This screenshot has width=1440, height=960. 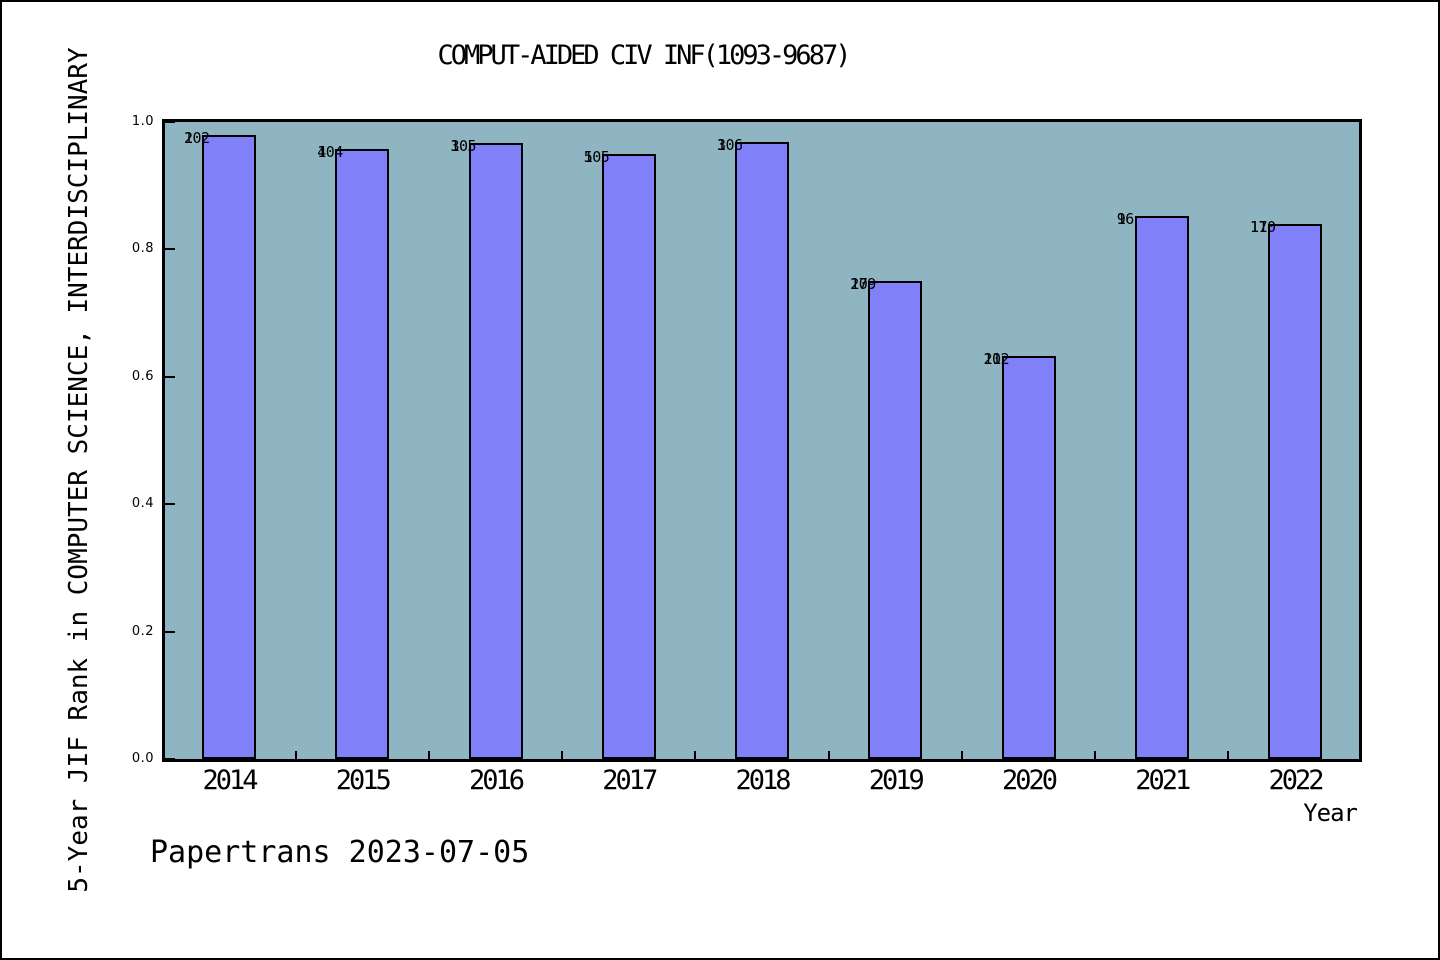 What do you see at coordinates (230, 780) in the screenshot?
I see `x-tick-label-2014: 2014` at bounding box center [230, 780].